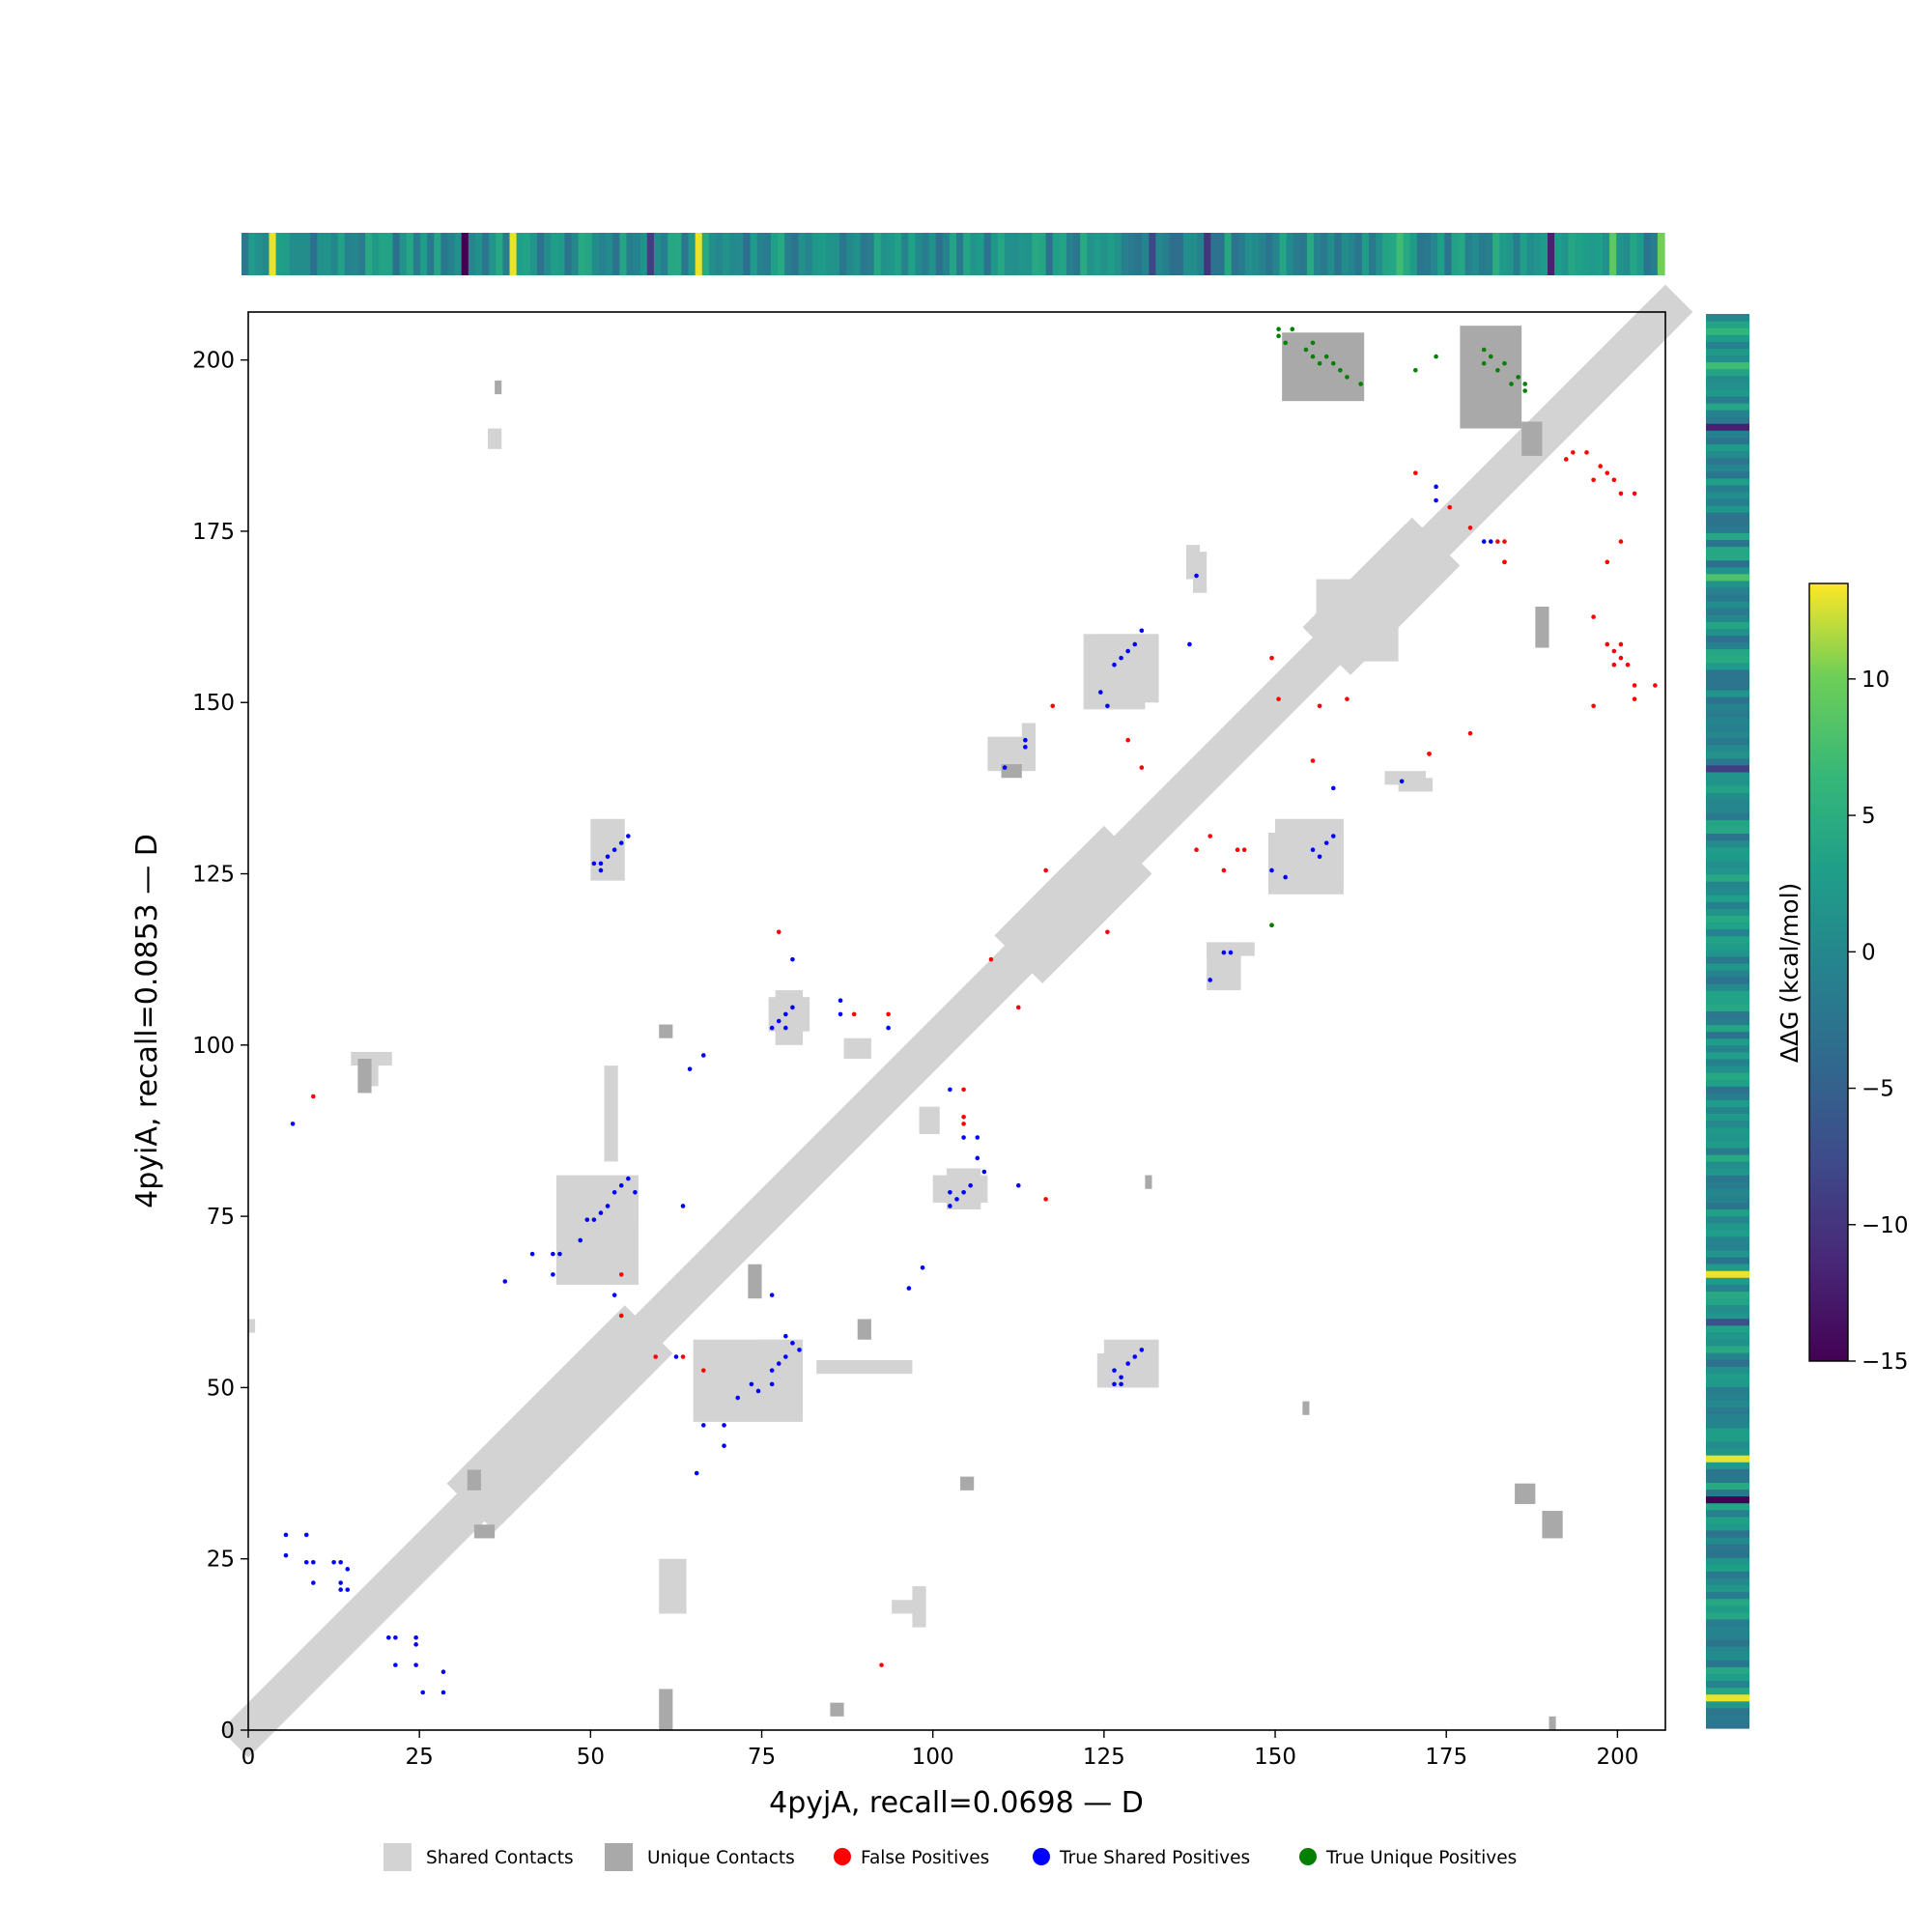  Describe the element at coordinates (1877, 1089) in the screenshot. I see `colorbar-tick-label: −5` at that location.